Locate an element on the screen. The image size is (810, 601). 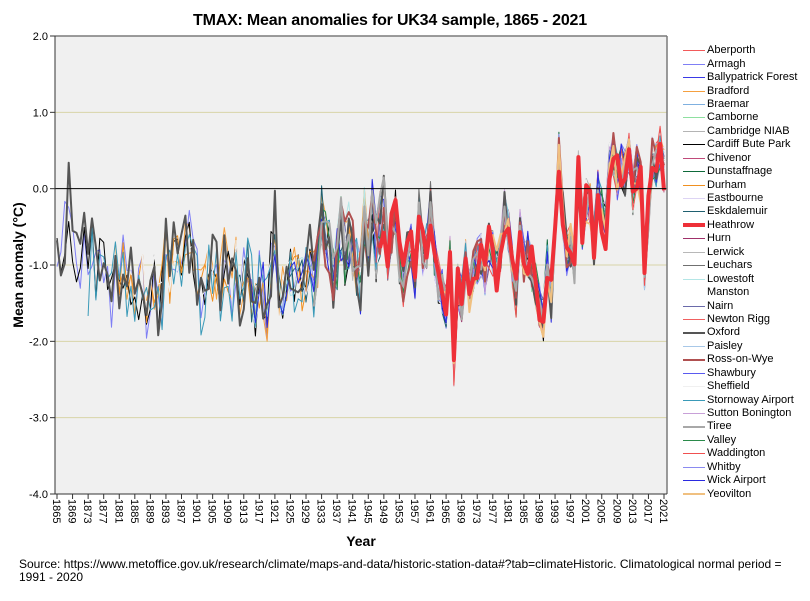
legend-label: Hurn is located at coordinates (719, 238).